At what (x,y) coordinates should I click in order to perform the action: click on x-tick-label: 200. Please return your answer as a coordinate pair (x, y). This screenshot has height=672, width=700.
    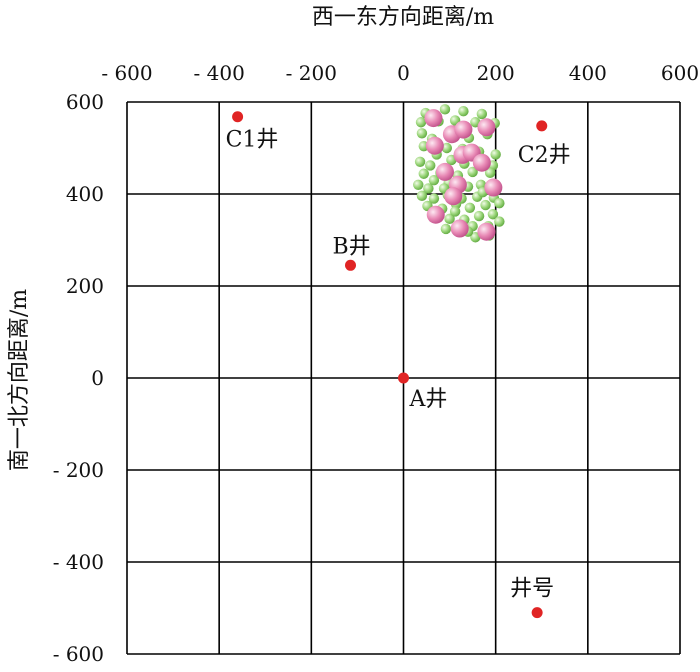
    Looking at the image, I should click on (496, 73).